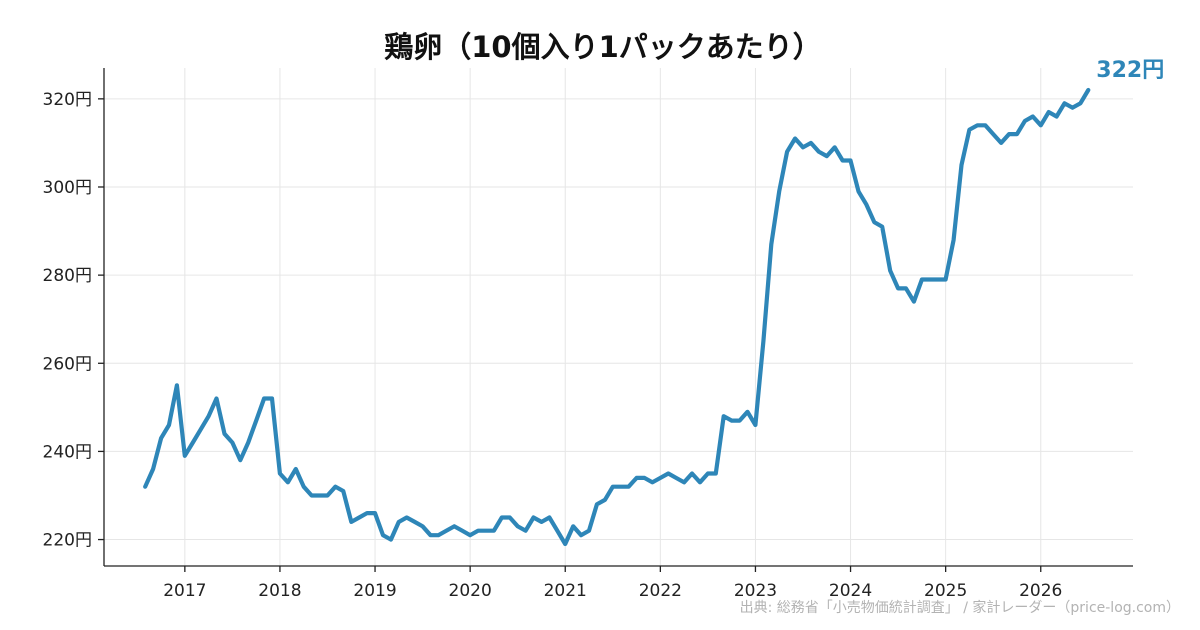 This screenshot has height=630, width=1200. What do you see at coordinates (184, 591) in the screenshot?
I see `x-tick-label: 2017` at bounding box center [184, 591].